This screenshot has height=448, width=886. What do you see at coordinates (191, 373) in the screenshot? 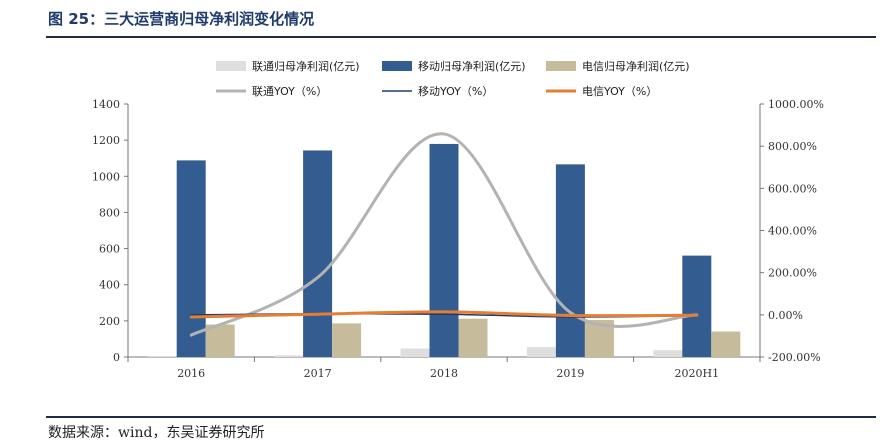
I see `x-axis-tick-label: 2016` at bounding box center [191, 373].